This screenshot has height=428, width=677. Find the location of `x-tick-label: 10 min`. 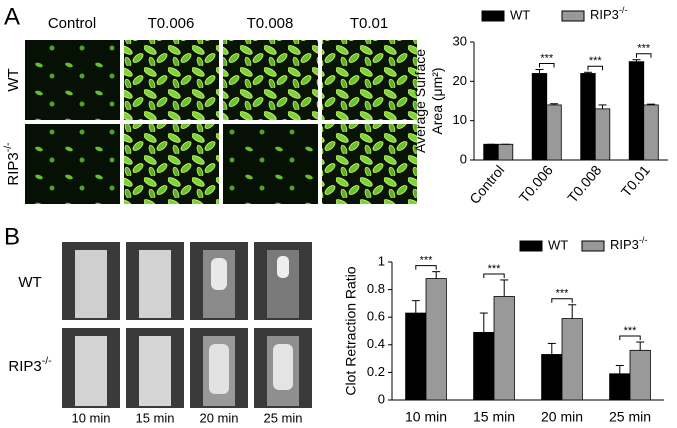

x-tick-label: 10 min is located at coordinates (426, 417).